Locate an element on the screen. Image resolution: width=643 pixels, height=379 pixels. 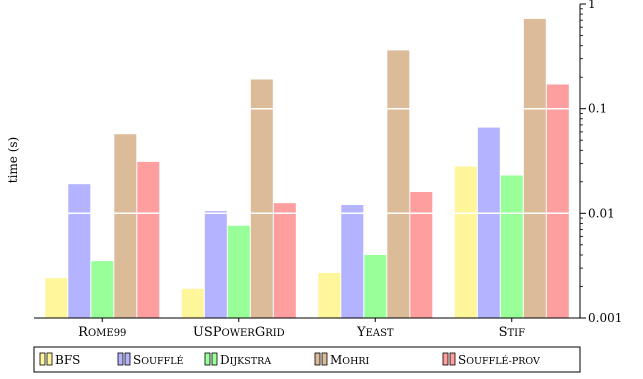
bar-uspowergrid-bfs is located at coordinates (193, 303).